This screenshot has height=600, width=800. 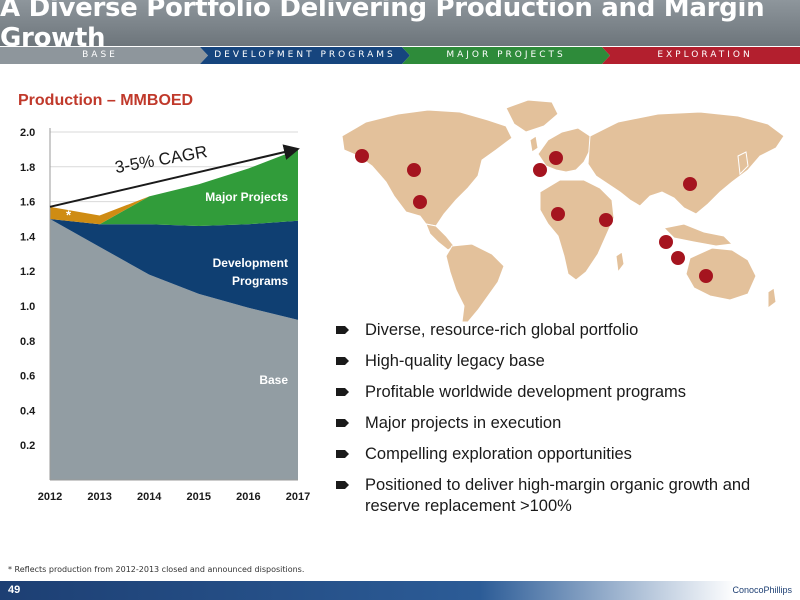 I want to click on landmass-indonesia, so click(x=698, y=235).